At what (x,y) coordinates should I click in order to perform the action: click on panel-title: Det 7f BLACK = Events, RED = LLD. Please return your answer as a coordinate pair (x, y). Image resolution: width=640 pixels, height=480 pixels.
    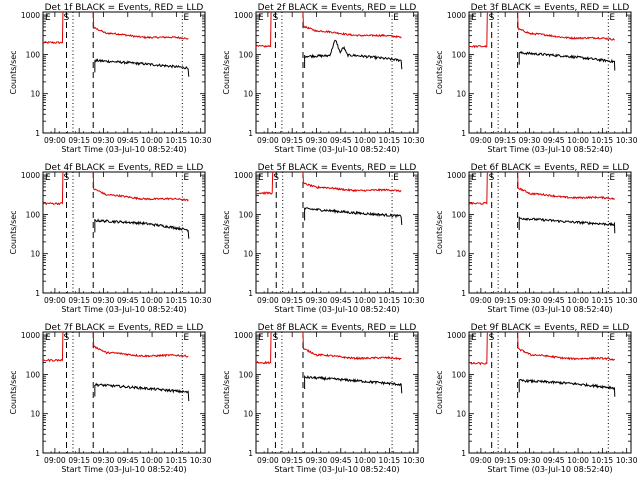
    Looking at the image, I should click on (124, 328).